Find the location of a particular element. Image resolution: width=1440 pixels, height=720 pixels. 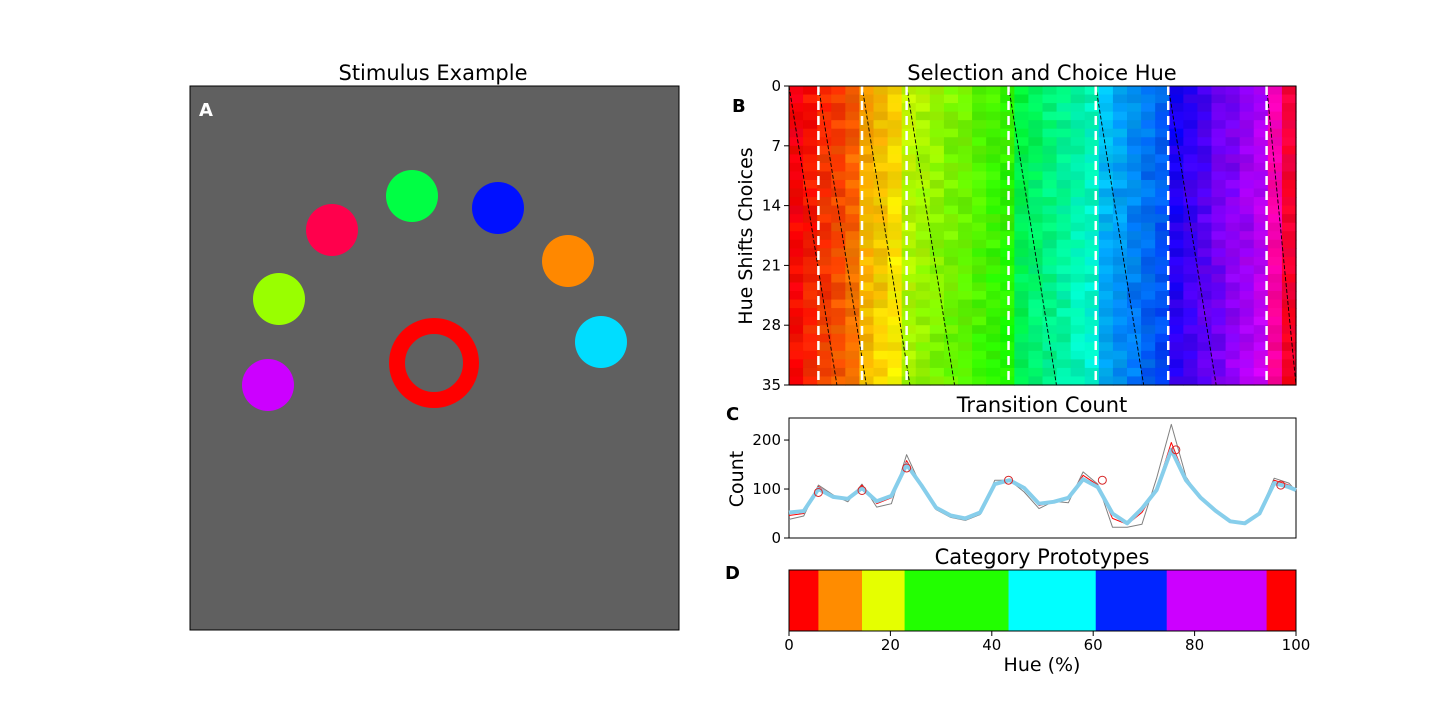

x-tick-label: 20 is located at coordinates (890, 645).